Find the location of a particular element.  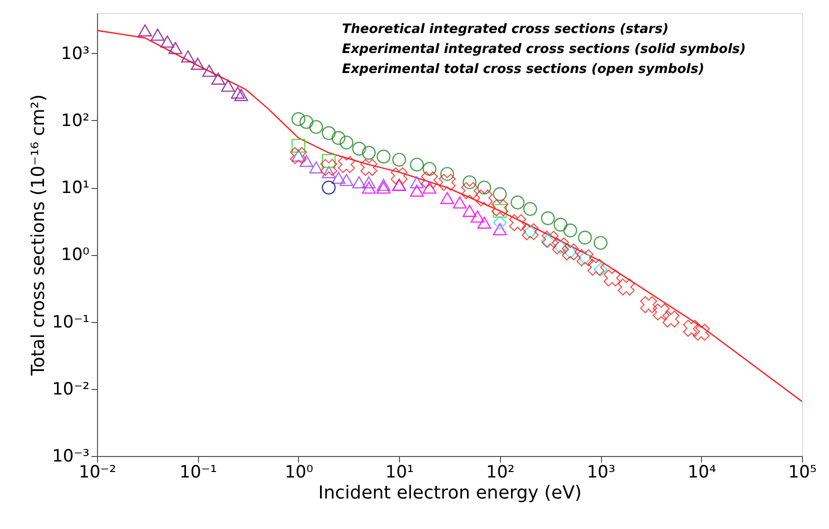

x-tick-label: 10⁴ is located at coordinates (702, 472).